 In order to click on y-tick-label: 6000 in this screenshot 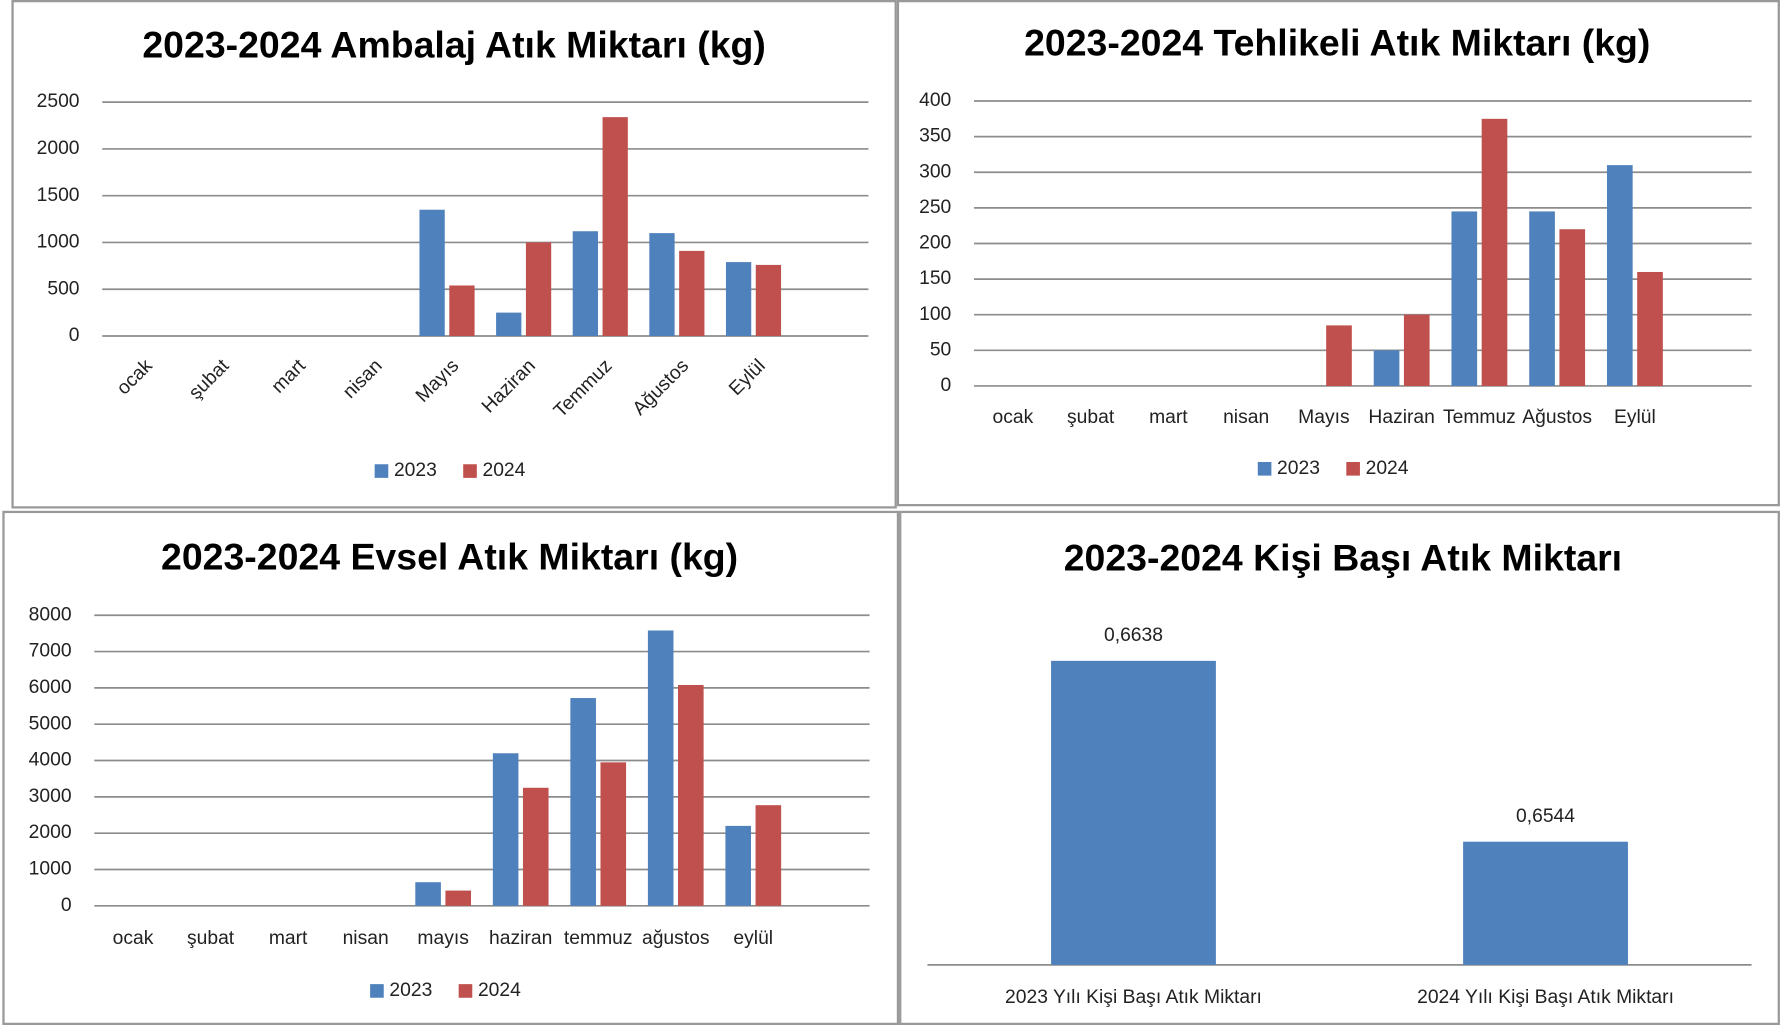, I will do `click(50, 687)`.